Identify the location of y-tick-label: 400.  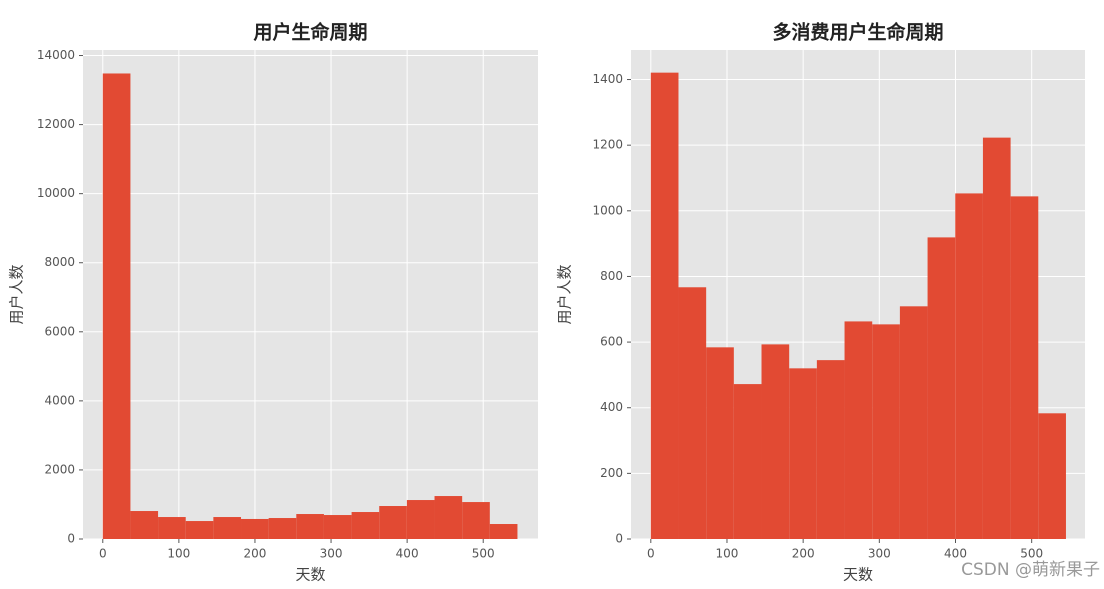
(611, 407).